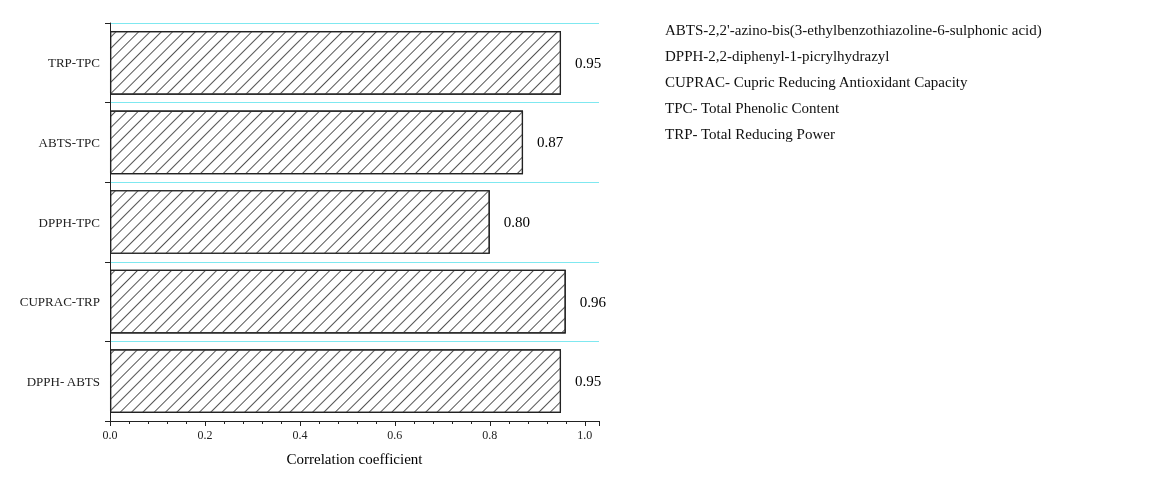 This screenshot has height=486, width=1149. Describe the element at coordinates (517, 222) in the screenshot. I see `data-label: 0.80` at that location.